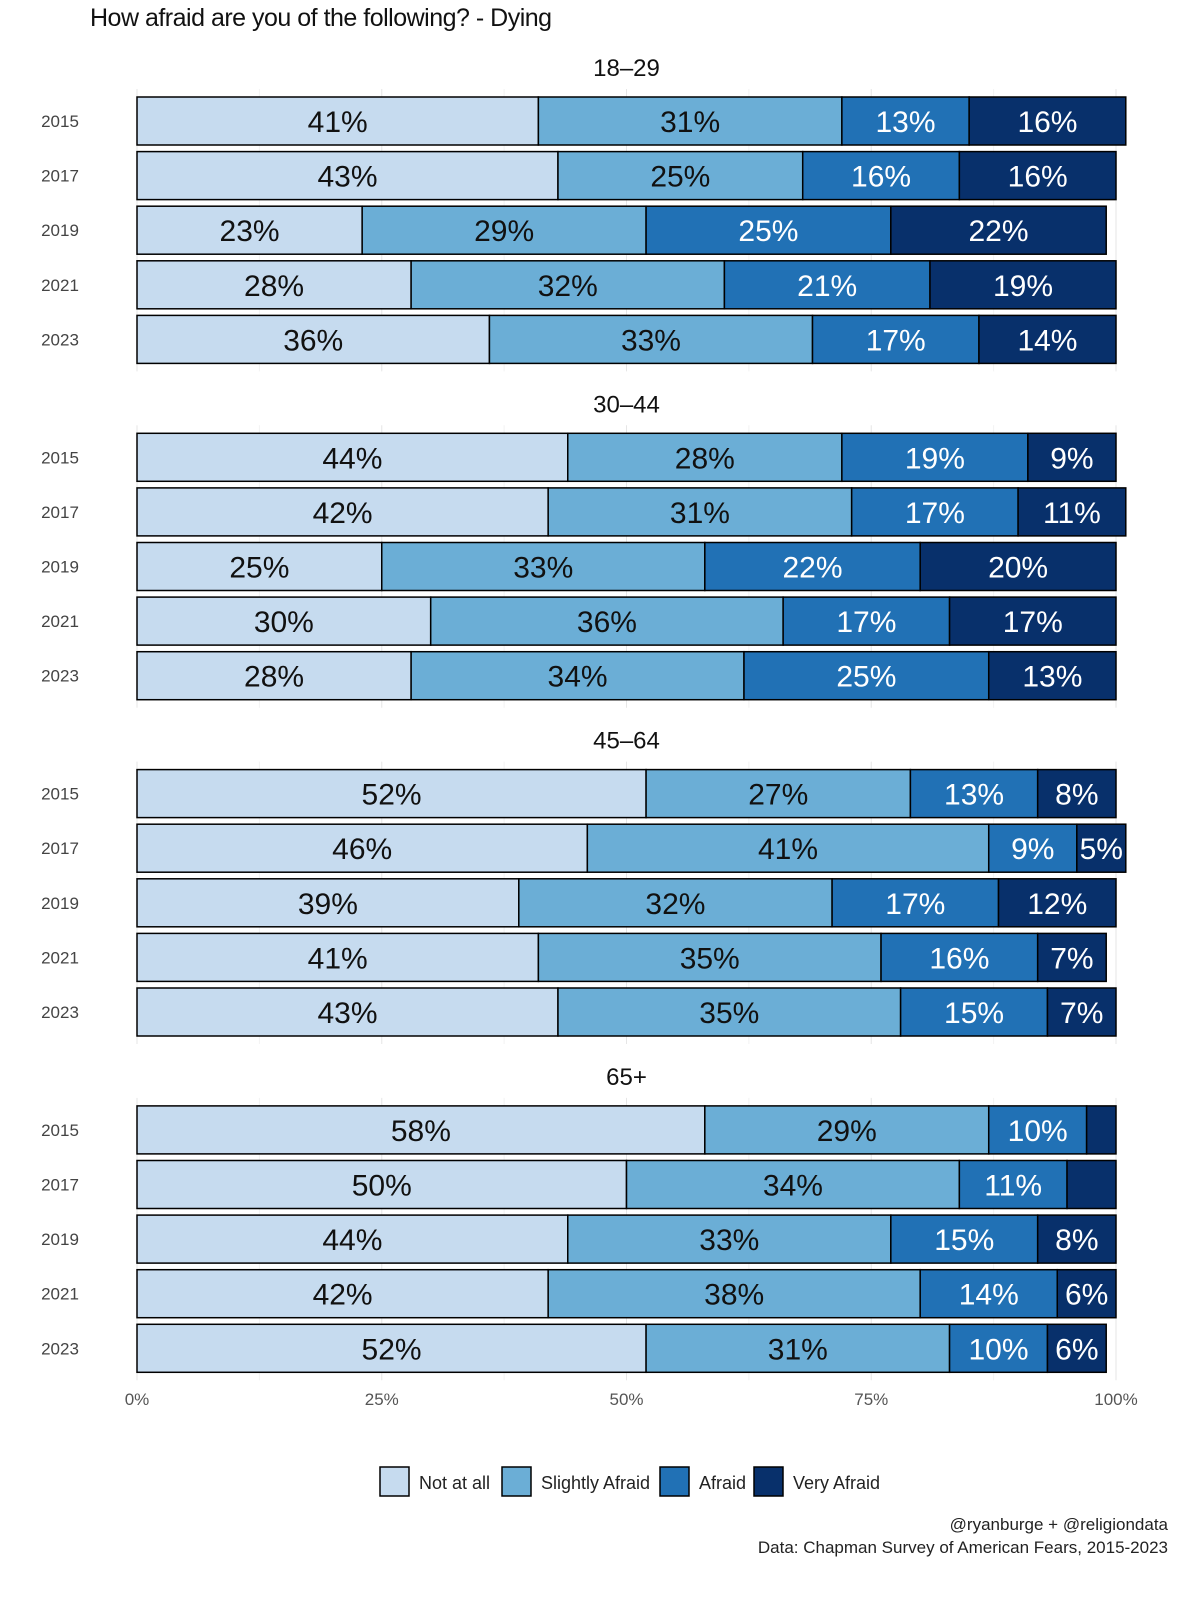 This screenshot has width=1200, height=1600. What do you see at coordinates (989, 1295) in the screenshot?
I see `data-label: 14%` at bounding box center [989, 1295].